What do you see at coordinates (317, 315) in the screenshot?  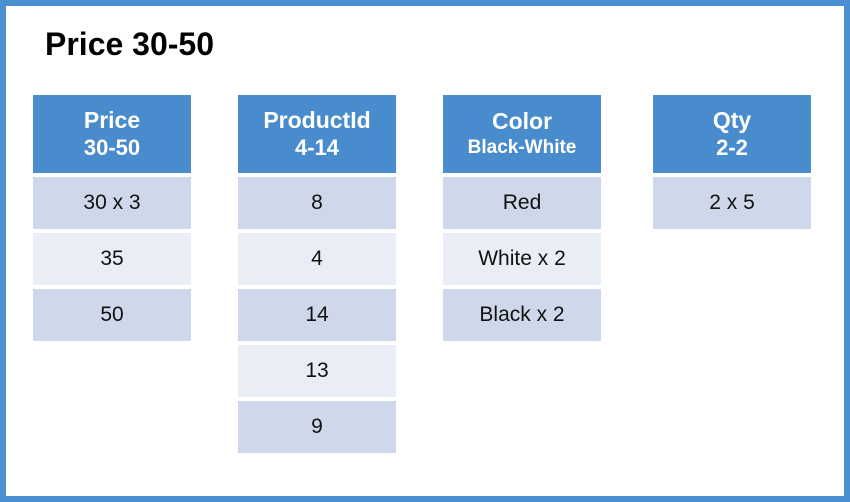 I see `facet-row: 14` at bounding box center [317, 315].